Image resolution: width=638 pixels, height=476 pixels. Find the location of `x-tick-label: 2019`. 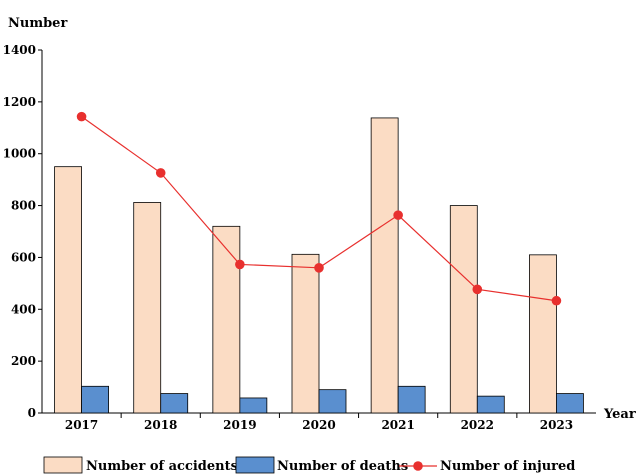

x-tick-label: 2019 is located at coordinates (239, 425).